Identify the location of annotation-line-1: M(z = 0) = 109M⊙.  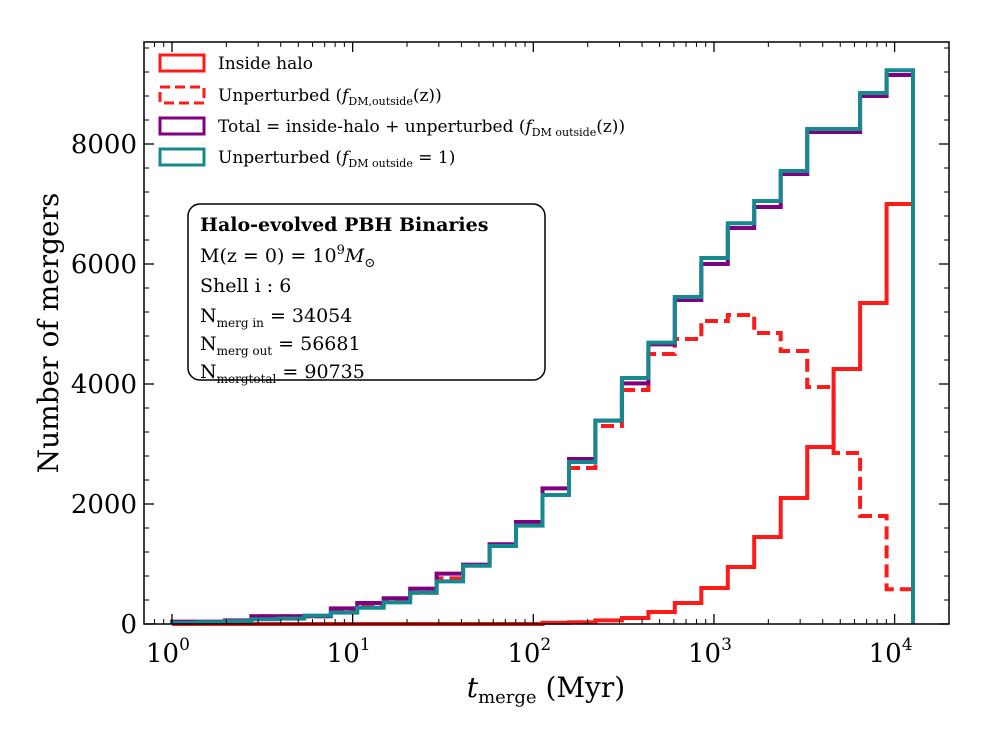
(287, 257).